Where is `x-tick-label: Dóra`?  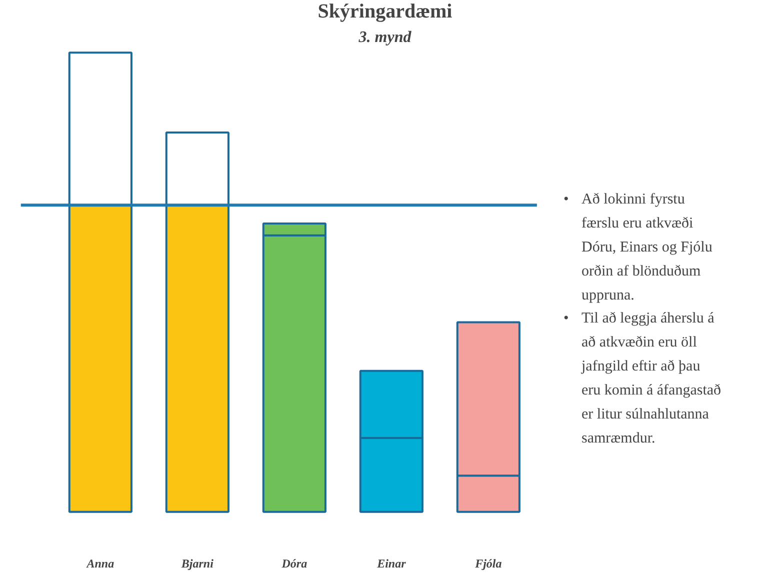
x-tick-label: Dóra is located at coordinates (294, 563).